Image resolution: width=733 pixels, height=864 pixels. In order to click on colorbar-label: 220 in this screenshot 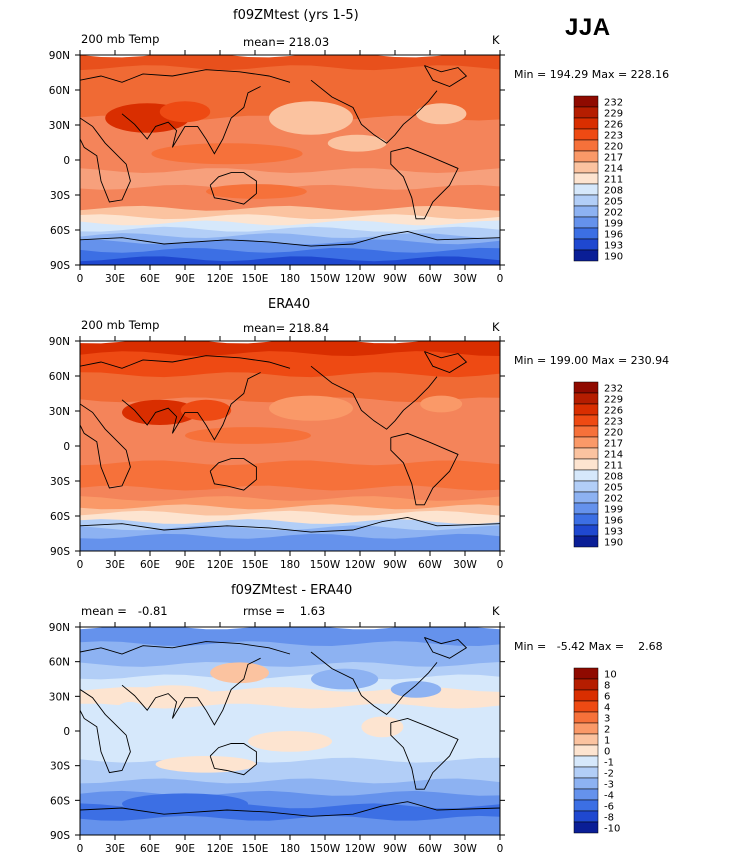, I will do `click(613, 433)`.